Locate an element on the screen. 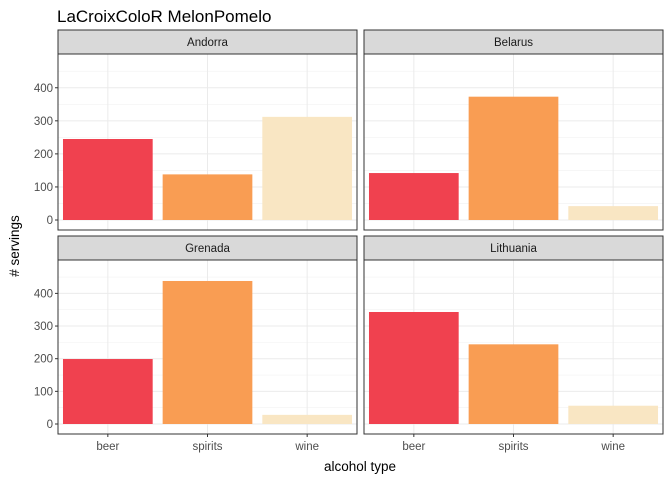  bar-andorra-spirits is located at coordinates (208, 197).